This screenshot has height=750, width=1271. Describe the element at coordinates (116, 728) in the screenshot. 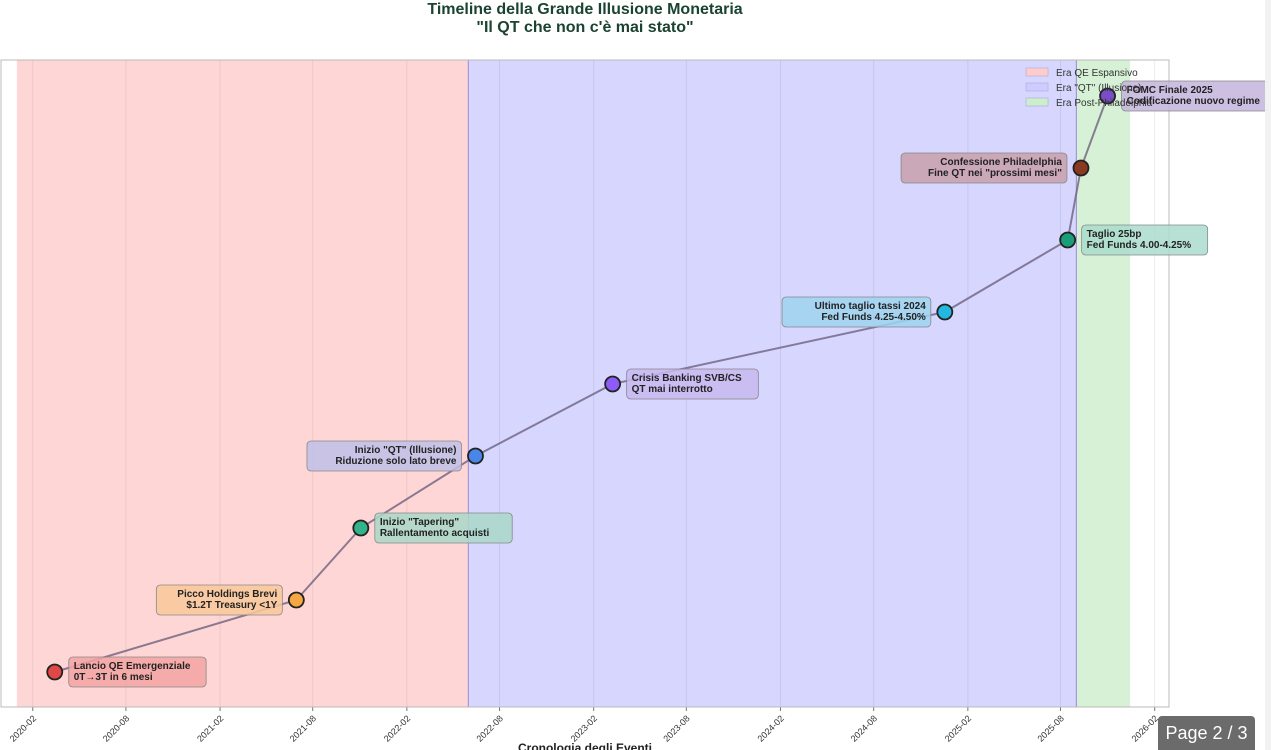

I see `x-tick-label: 2020-08` at that location.